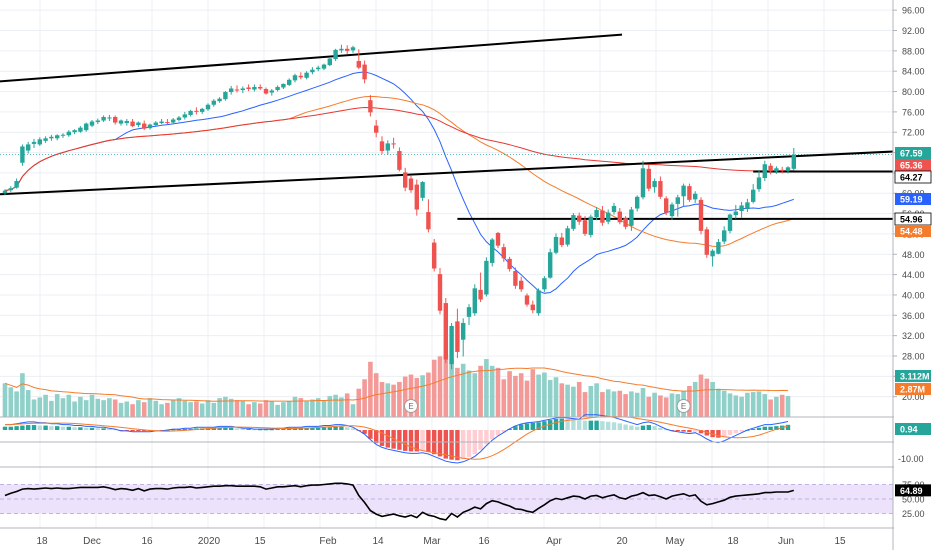 This screenshot has height=555, width=932. I want to click on price-tick-label: 44.00, so click(913, 275).